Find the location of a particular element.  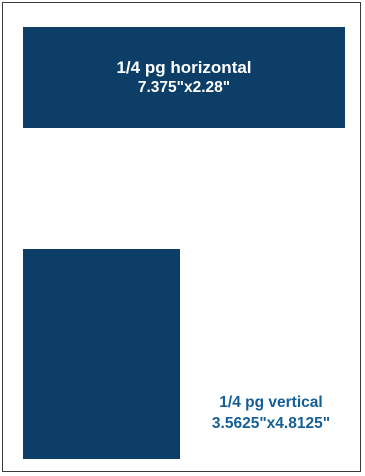

vertical-ad-title: 1/4 pg vertical is located at coordinates (271, 402).